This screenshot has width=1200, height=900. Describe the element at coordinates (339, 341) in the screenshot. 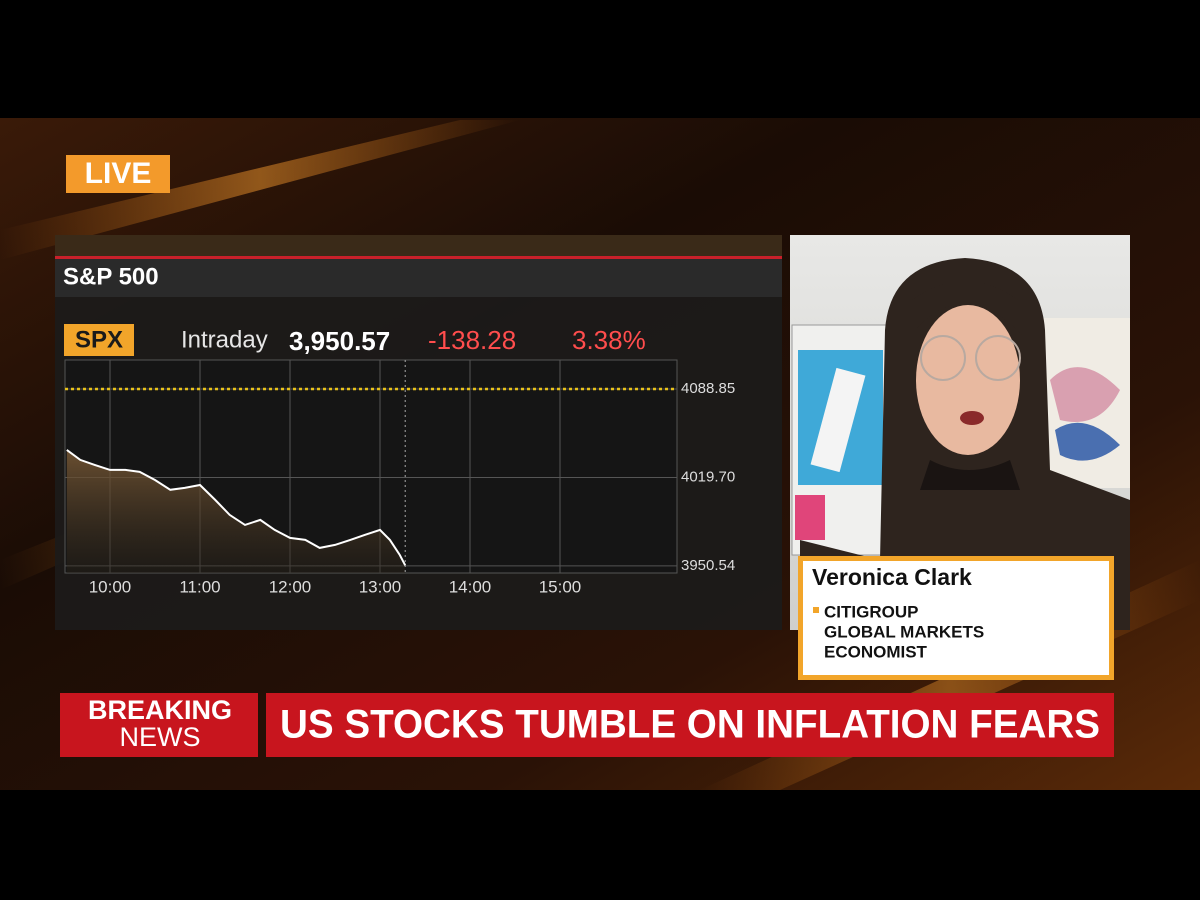

I see `last-price: 3,950.57` at that location.